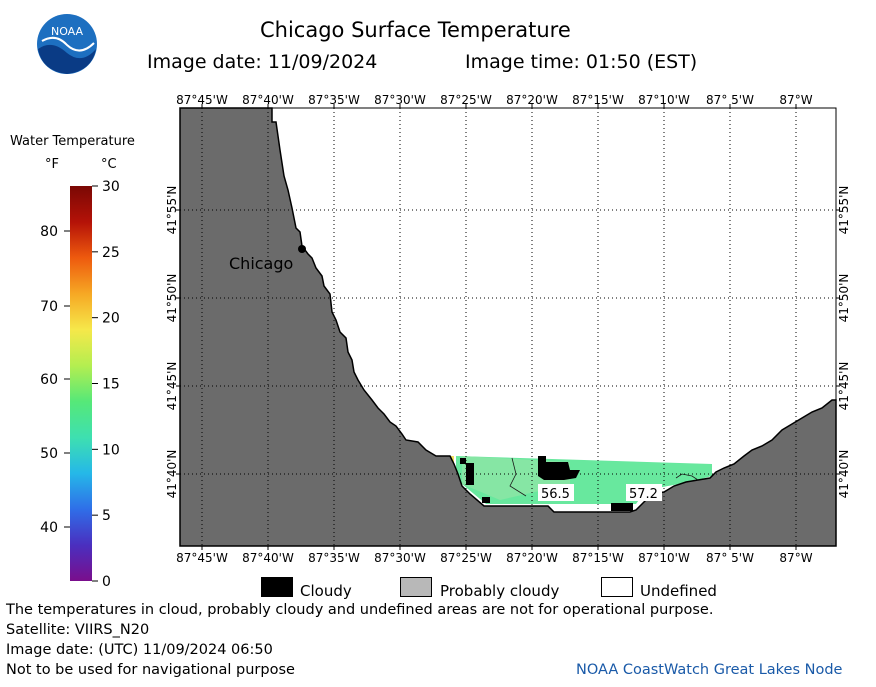  What do you see at coordinates (202, 558) in the screenshot?
I see `lon-label-bottom: 87°45'W` at bounding box center [202, 558].